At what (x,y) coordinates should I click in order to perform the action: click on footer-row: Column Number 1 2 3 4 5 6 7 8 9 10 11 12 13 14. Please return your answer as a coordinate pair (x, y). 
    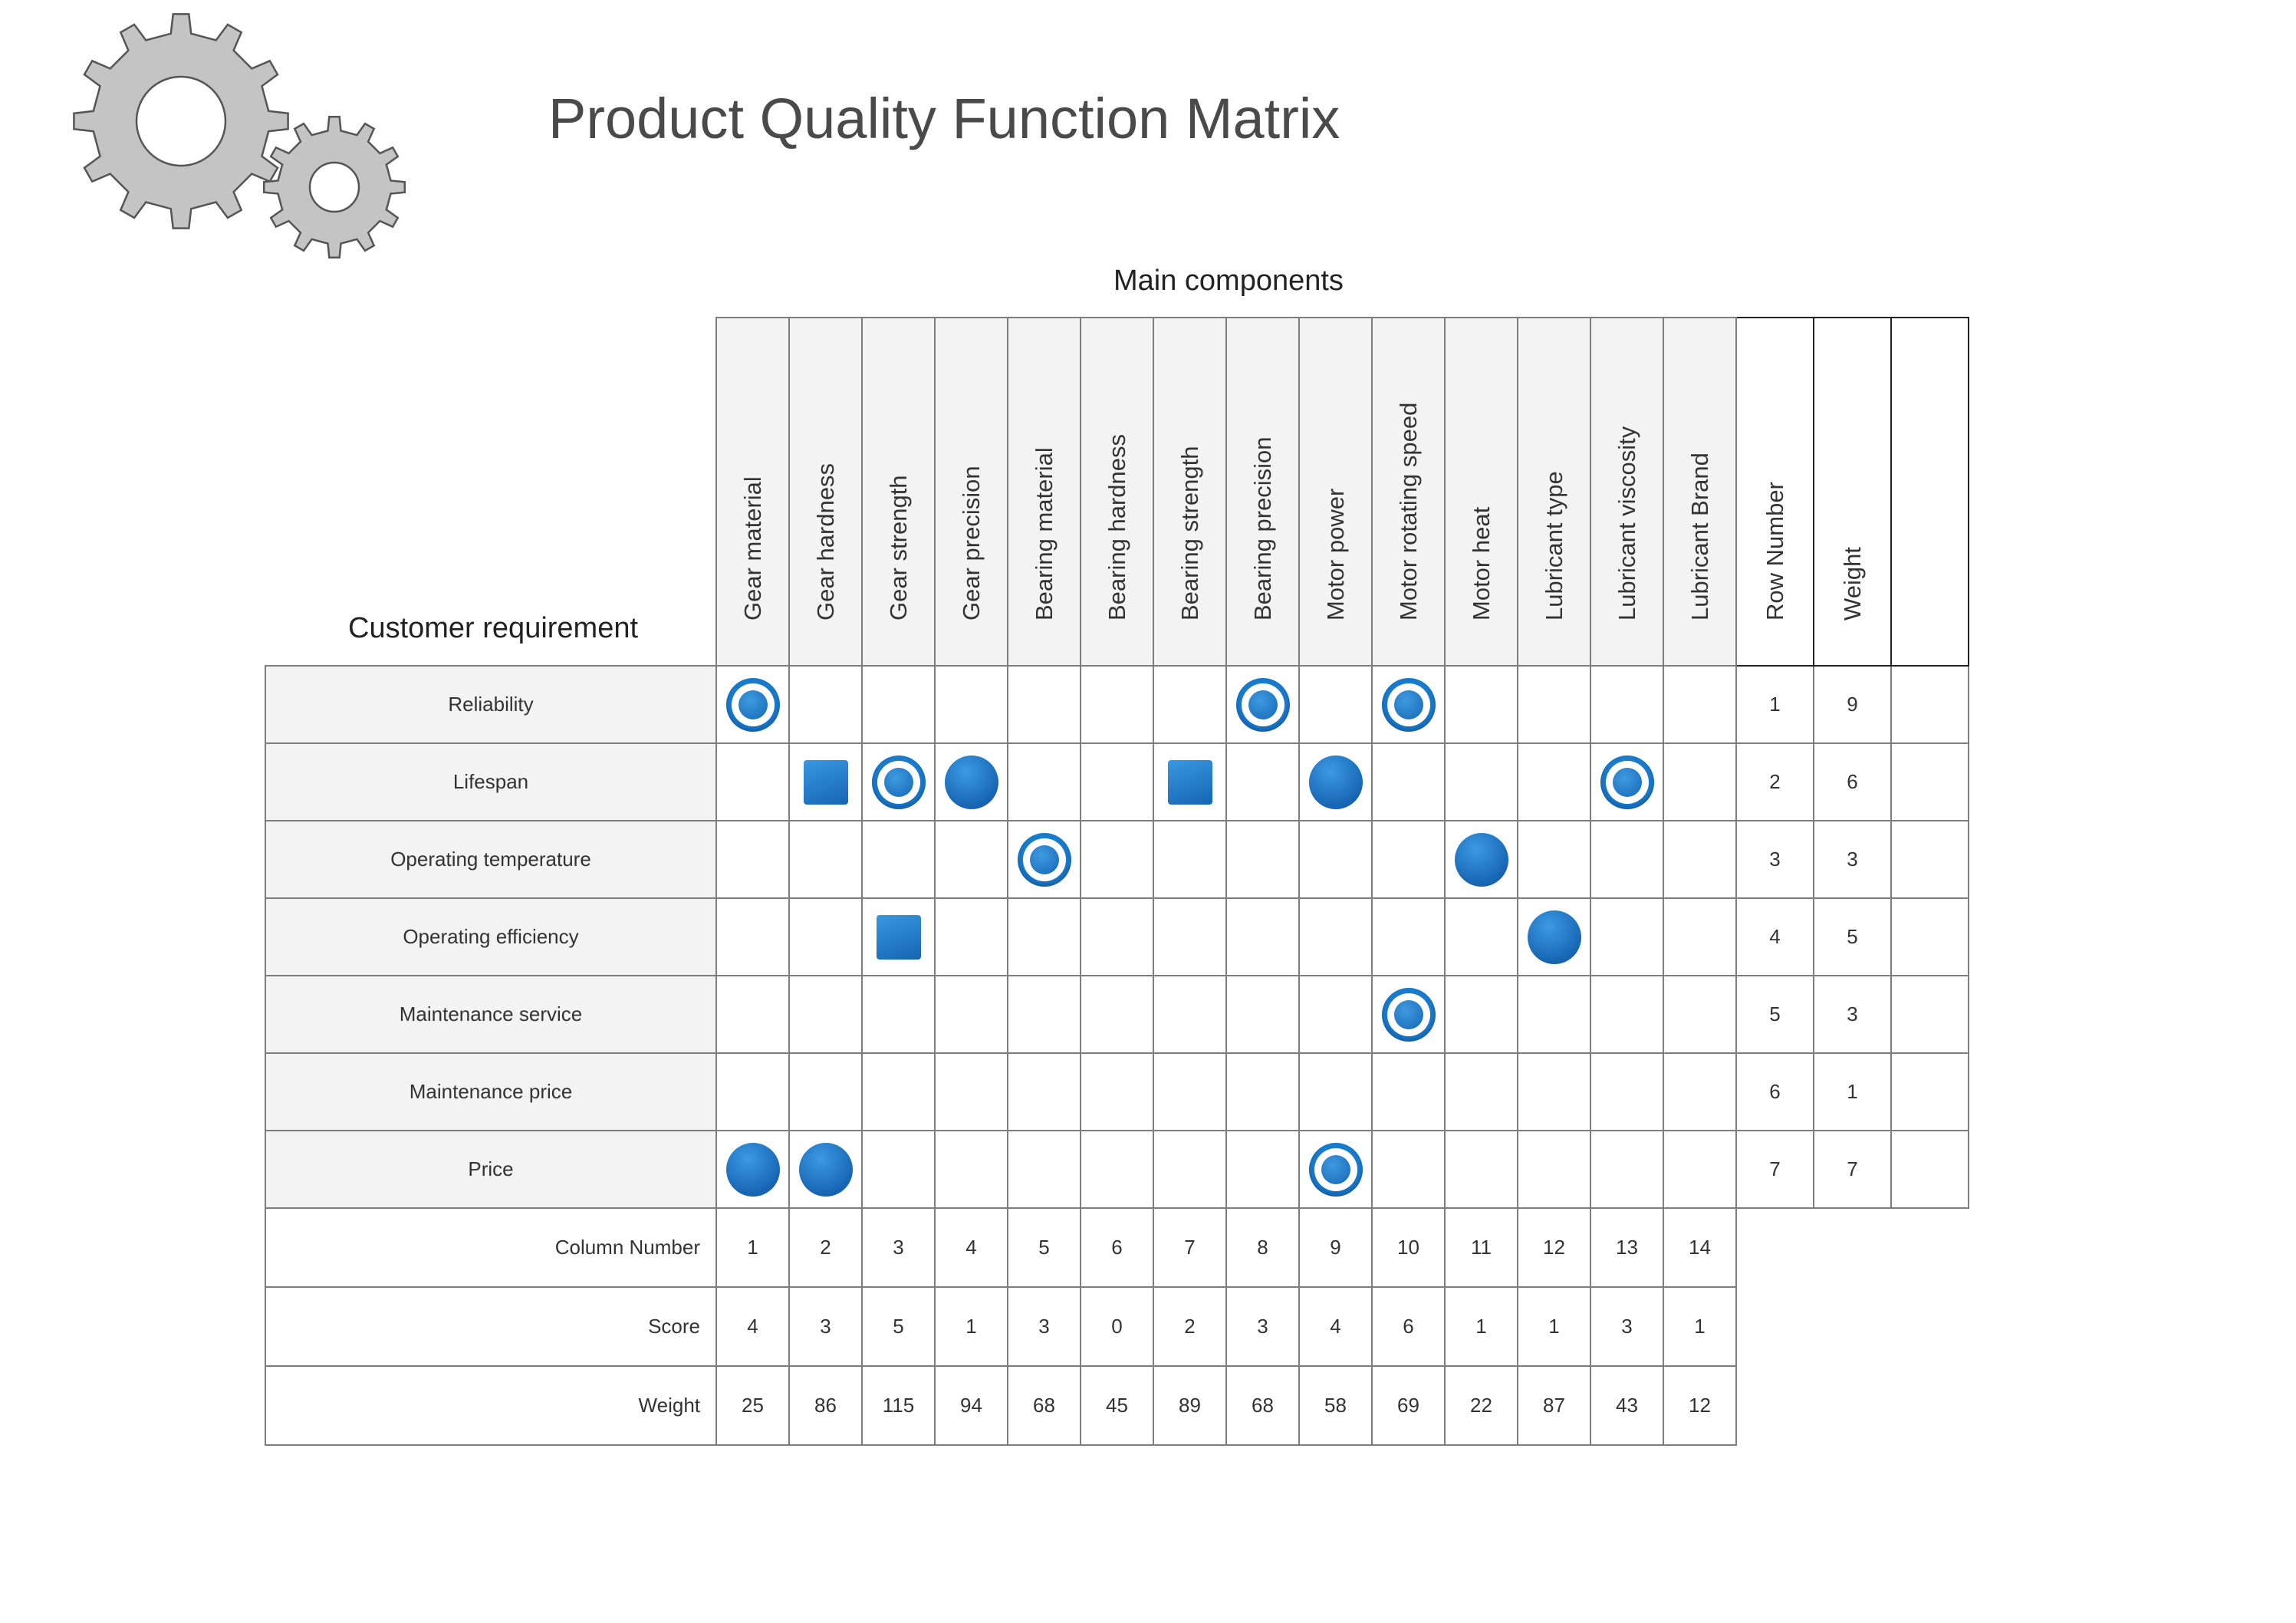
    Looking at the image, I should click on (1117, 1247).